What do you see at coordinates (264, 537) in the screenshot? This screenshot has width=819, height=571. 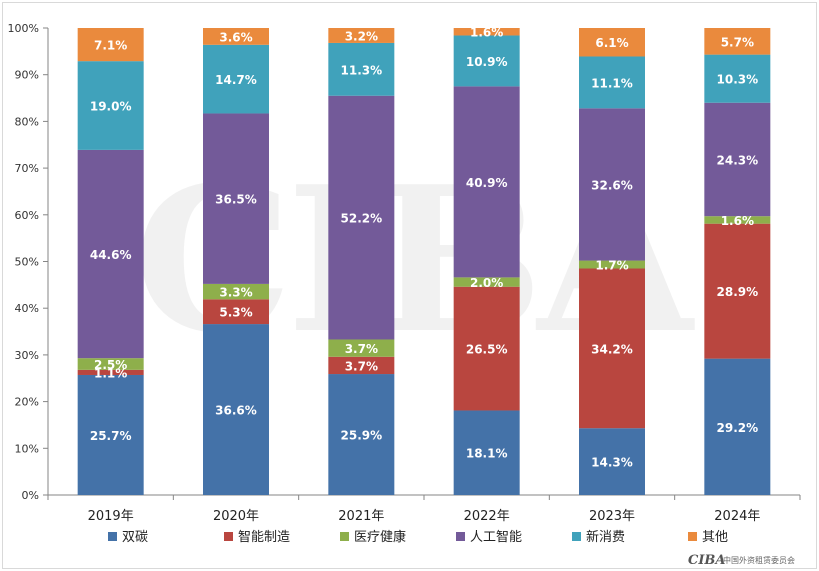 I see `legend-label: 智能制造` at bounding box center [264, 537].